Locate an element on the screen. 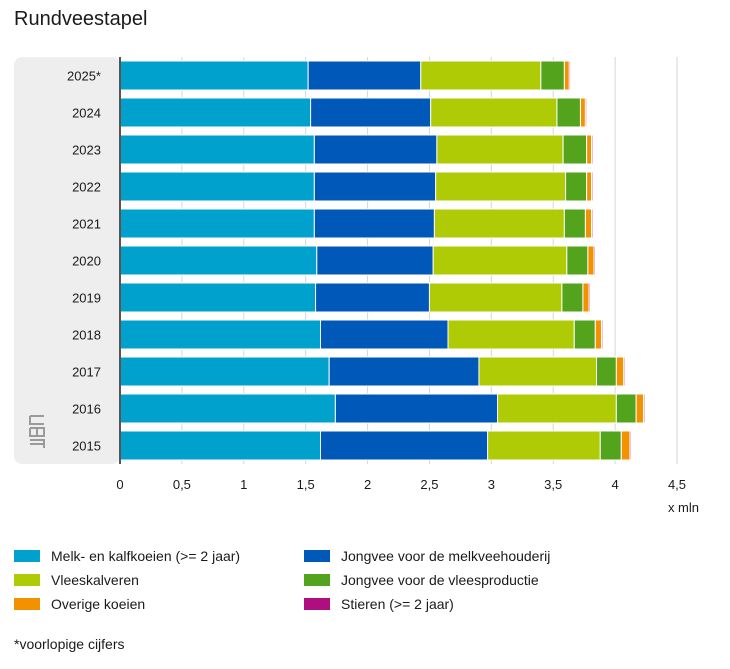  x-axis-unit-label: x mln is located at coordinates (683, 507).